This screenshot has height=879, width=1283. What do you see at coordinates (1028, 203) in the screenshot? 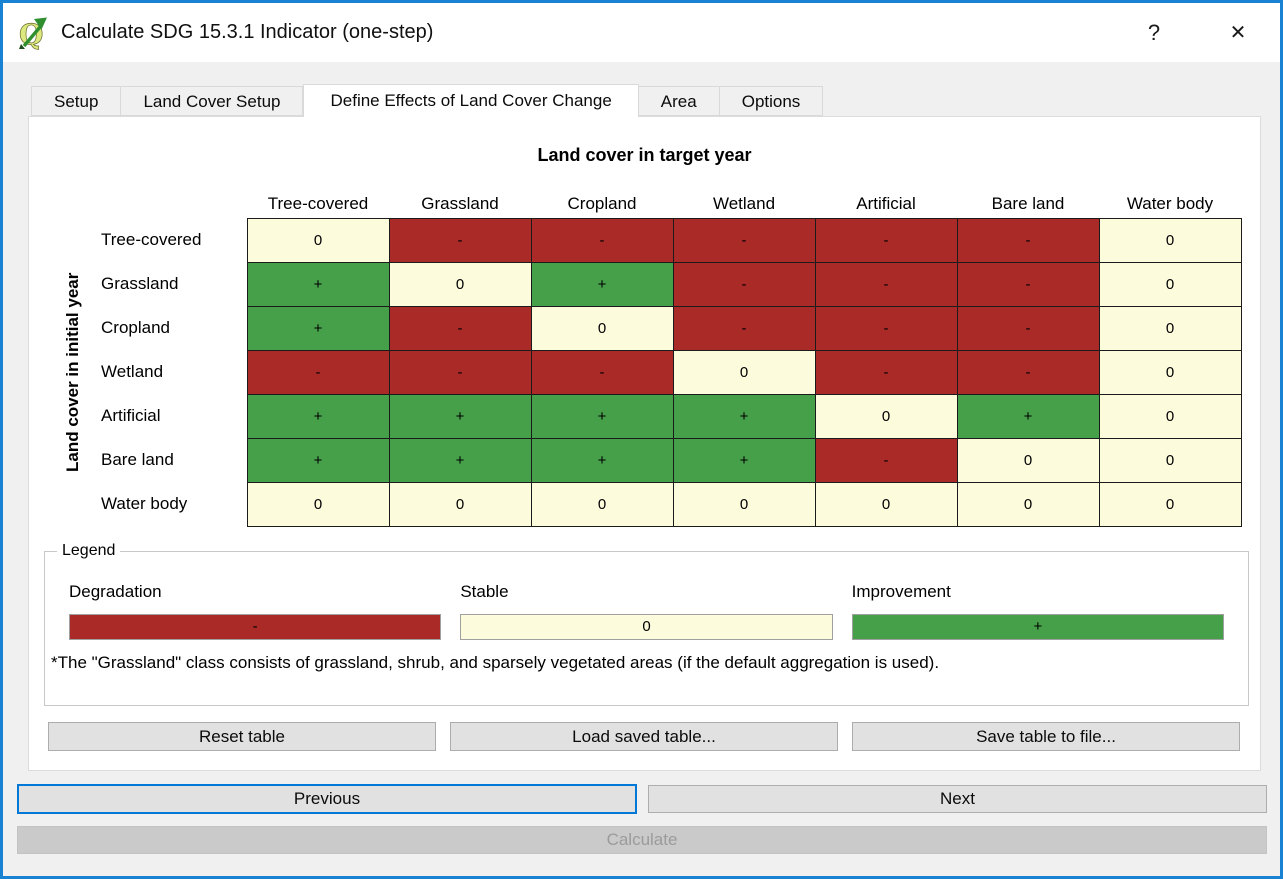
I see `matrix-col-header: Bare land` at bounding box center [1028, 203].